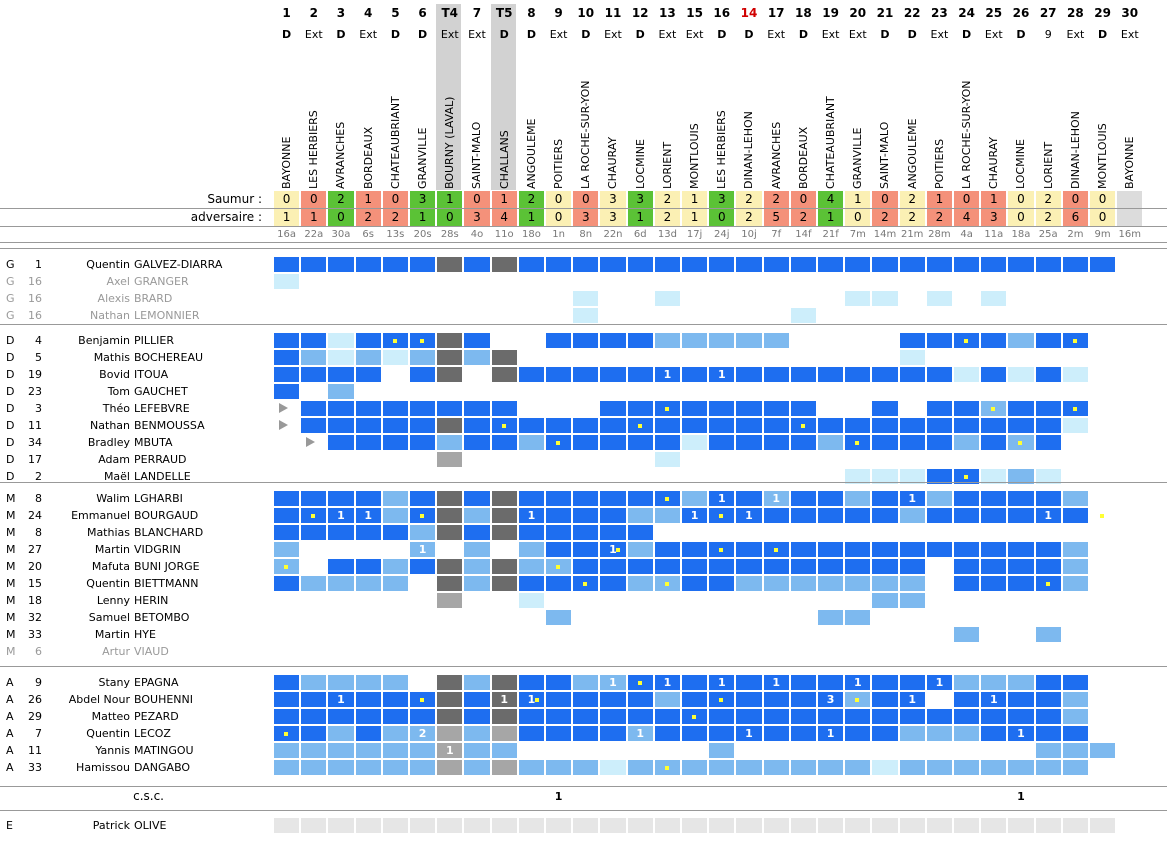 The height and width of the screenshot is (847, 1167). What do you see at coordinates (35, 374) in the screenshot?
I see `player-number: 19` at bounding box center [35, 374].